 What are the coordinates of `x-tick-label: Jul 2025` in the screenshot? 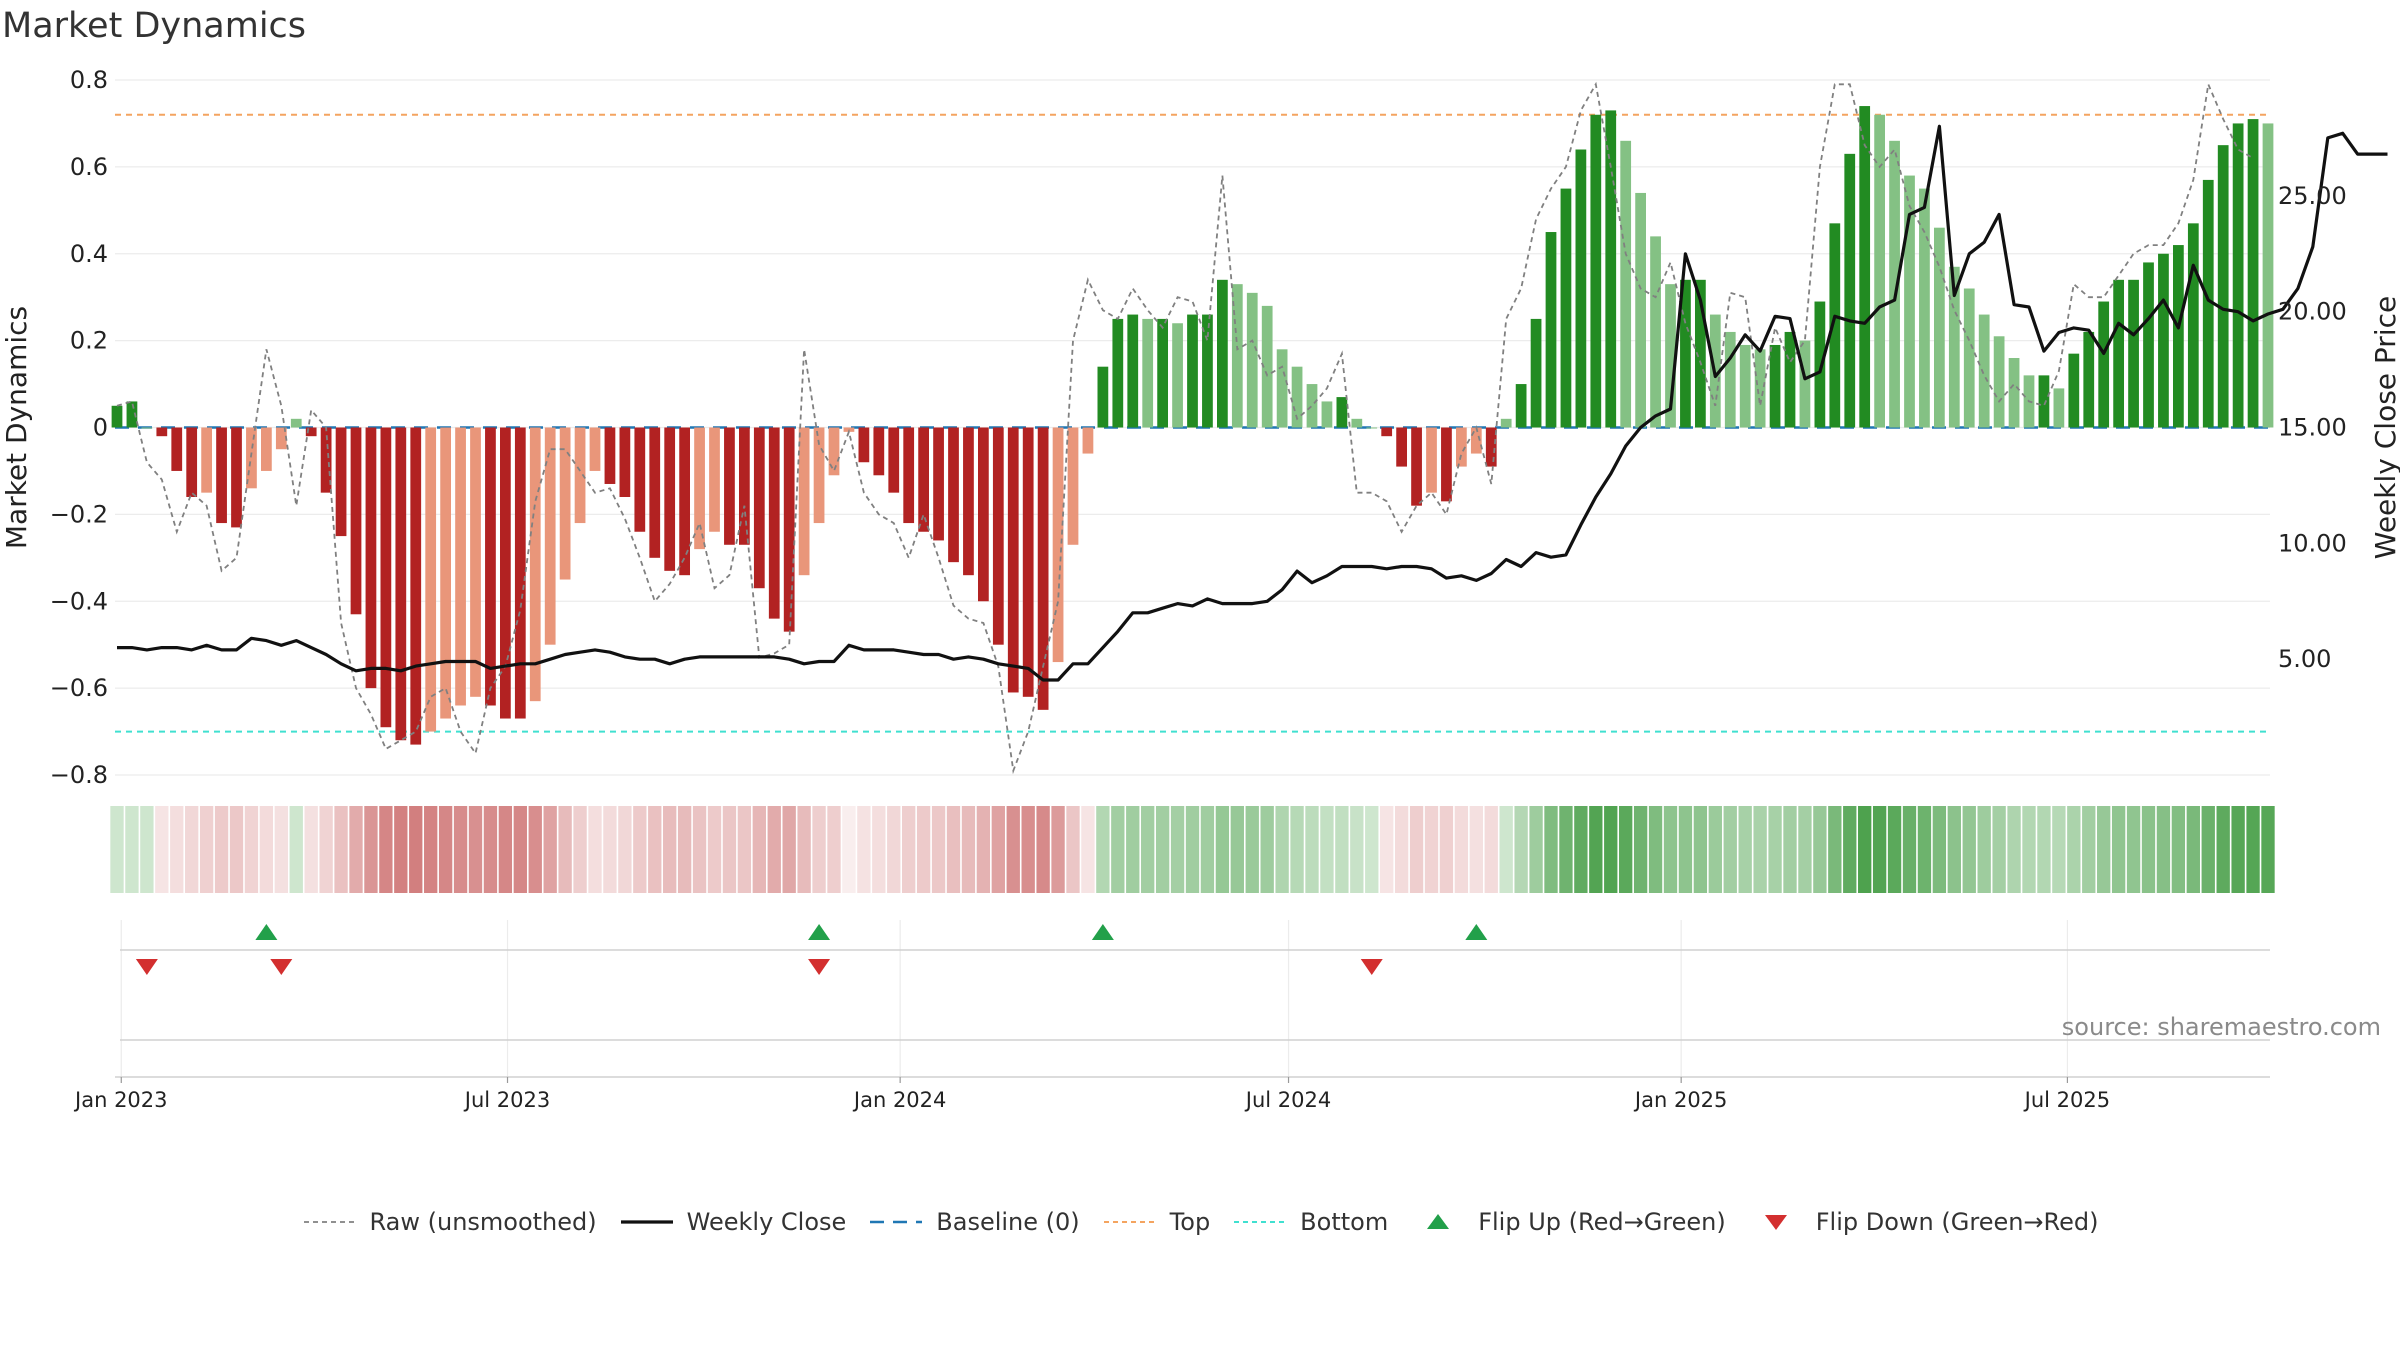 It's located at (2066, 1100).